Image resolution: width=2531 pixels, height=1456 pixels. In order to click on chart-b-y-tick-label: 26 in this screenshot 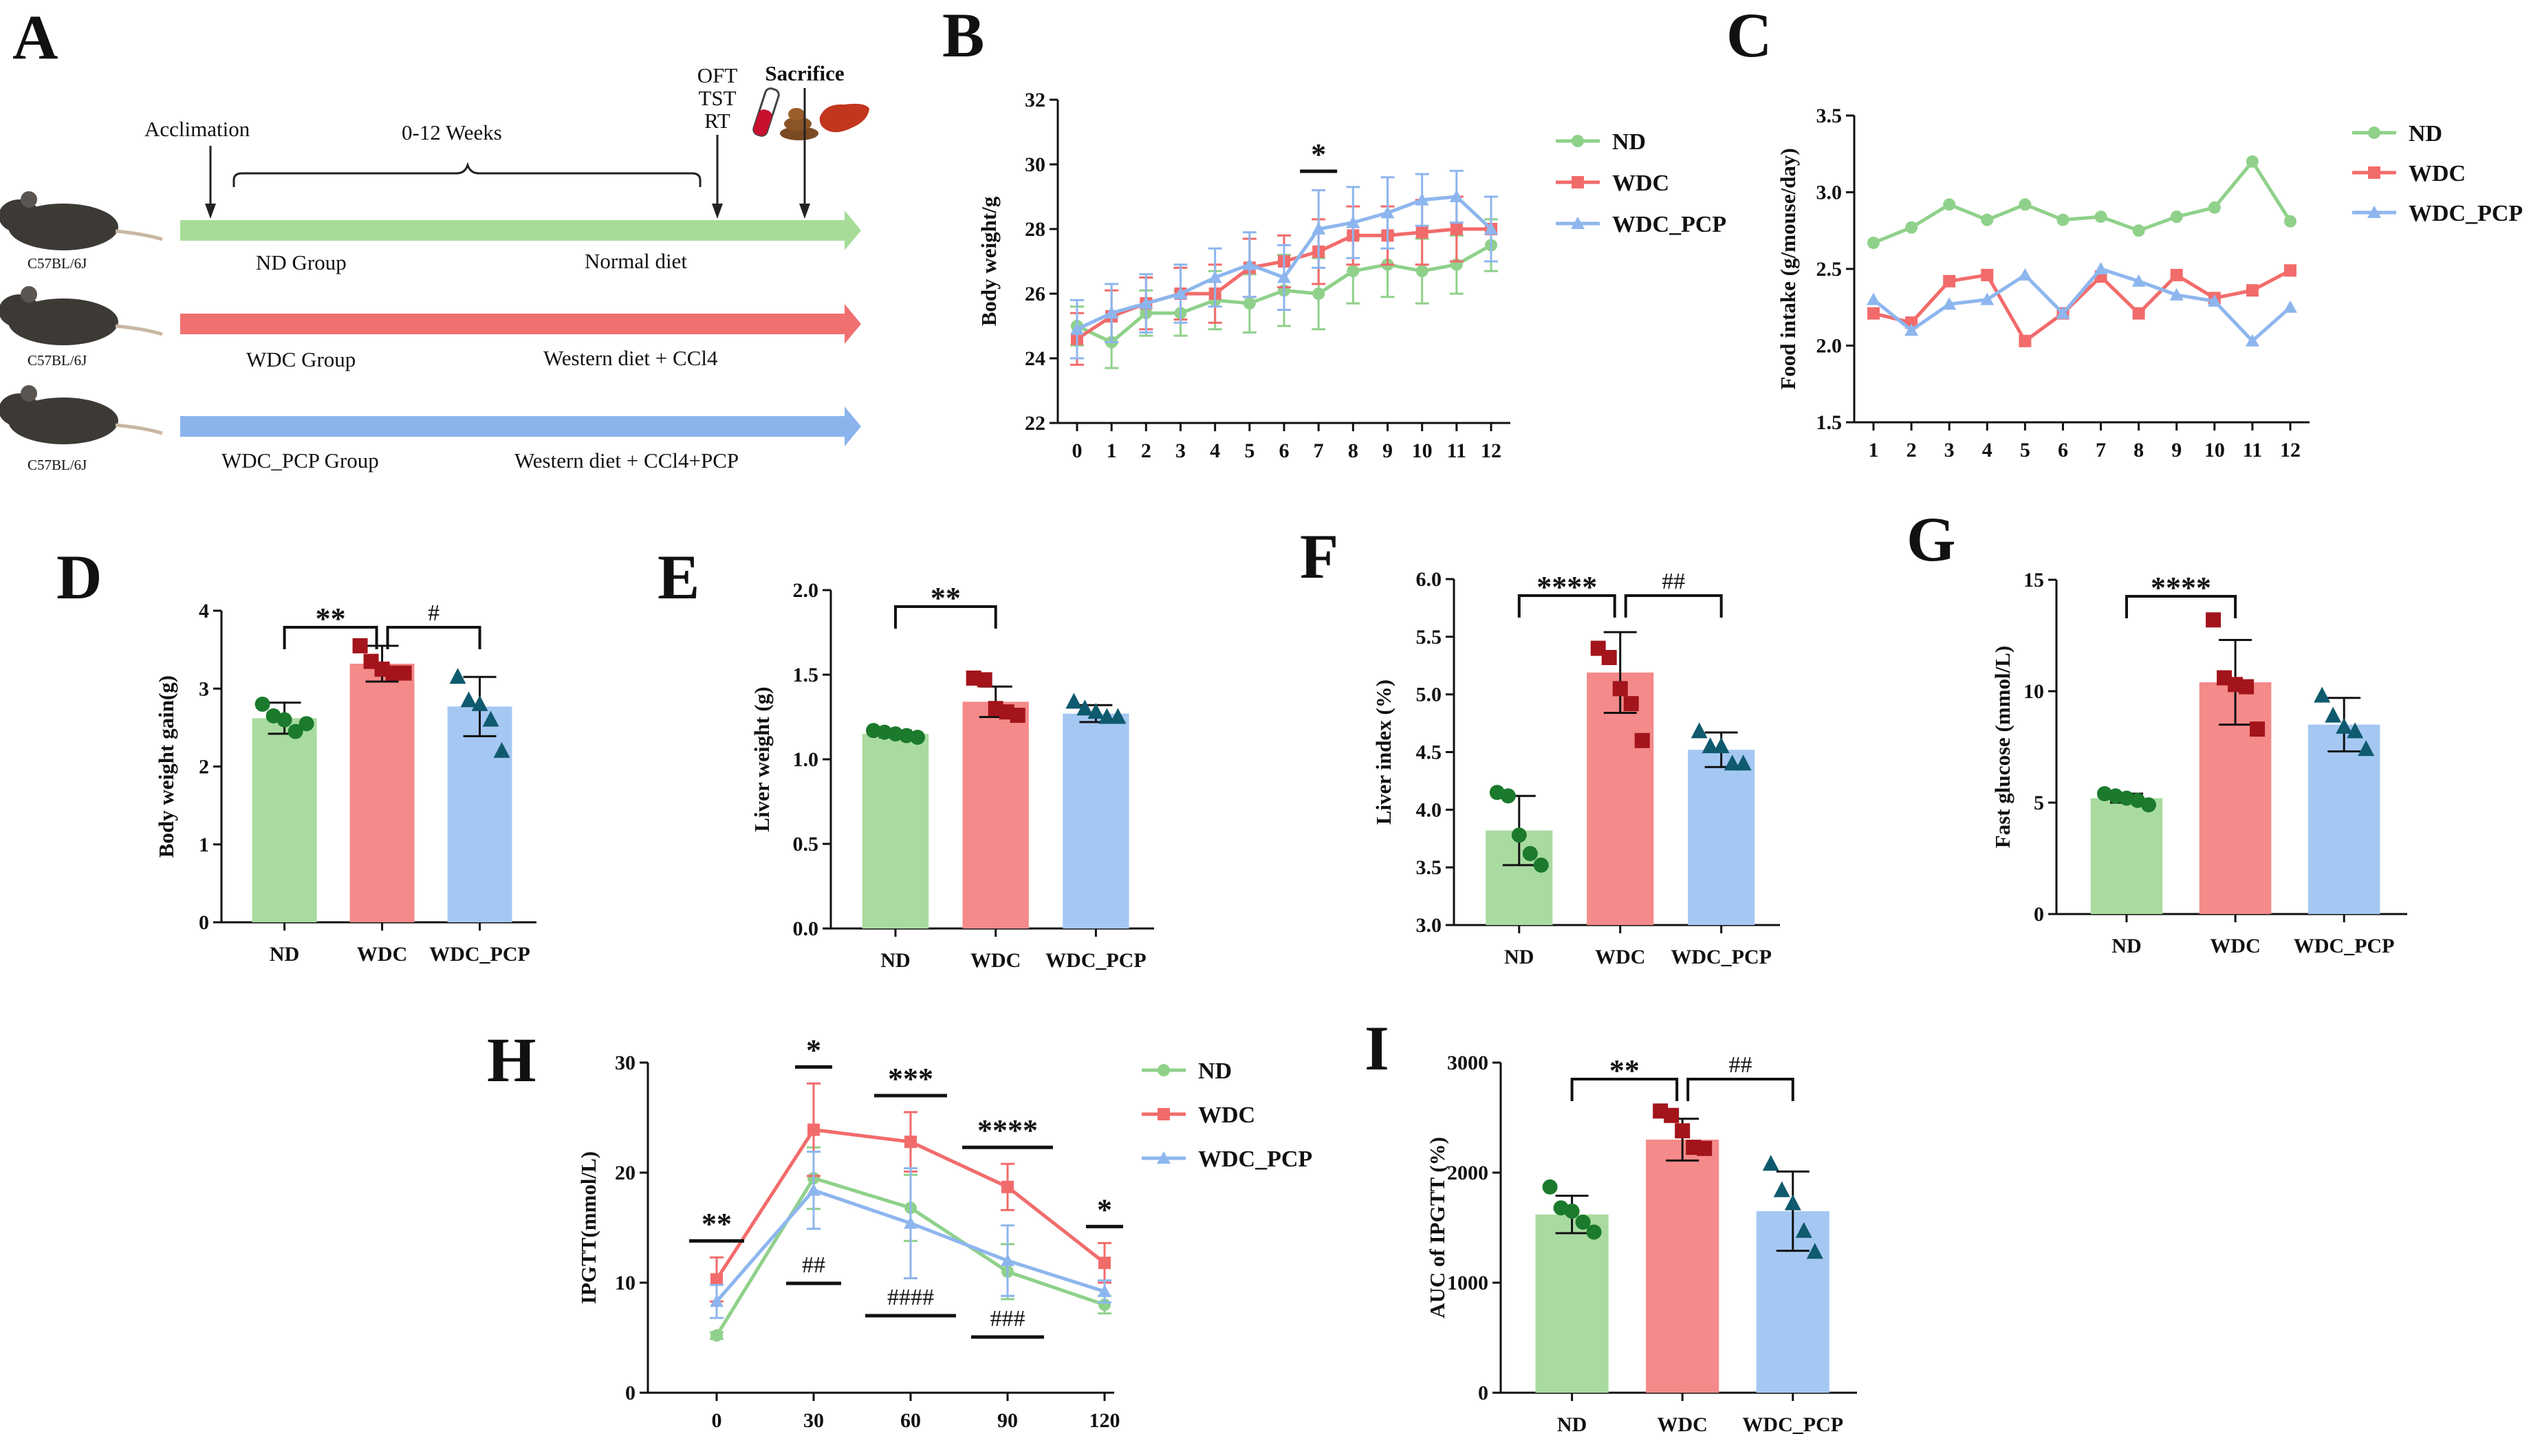, I will do `click(1035, 294)`.